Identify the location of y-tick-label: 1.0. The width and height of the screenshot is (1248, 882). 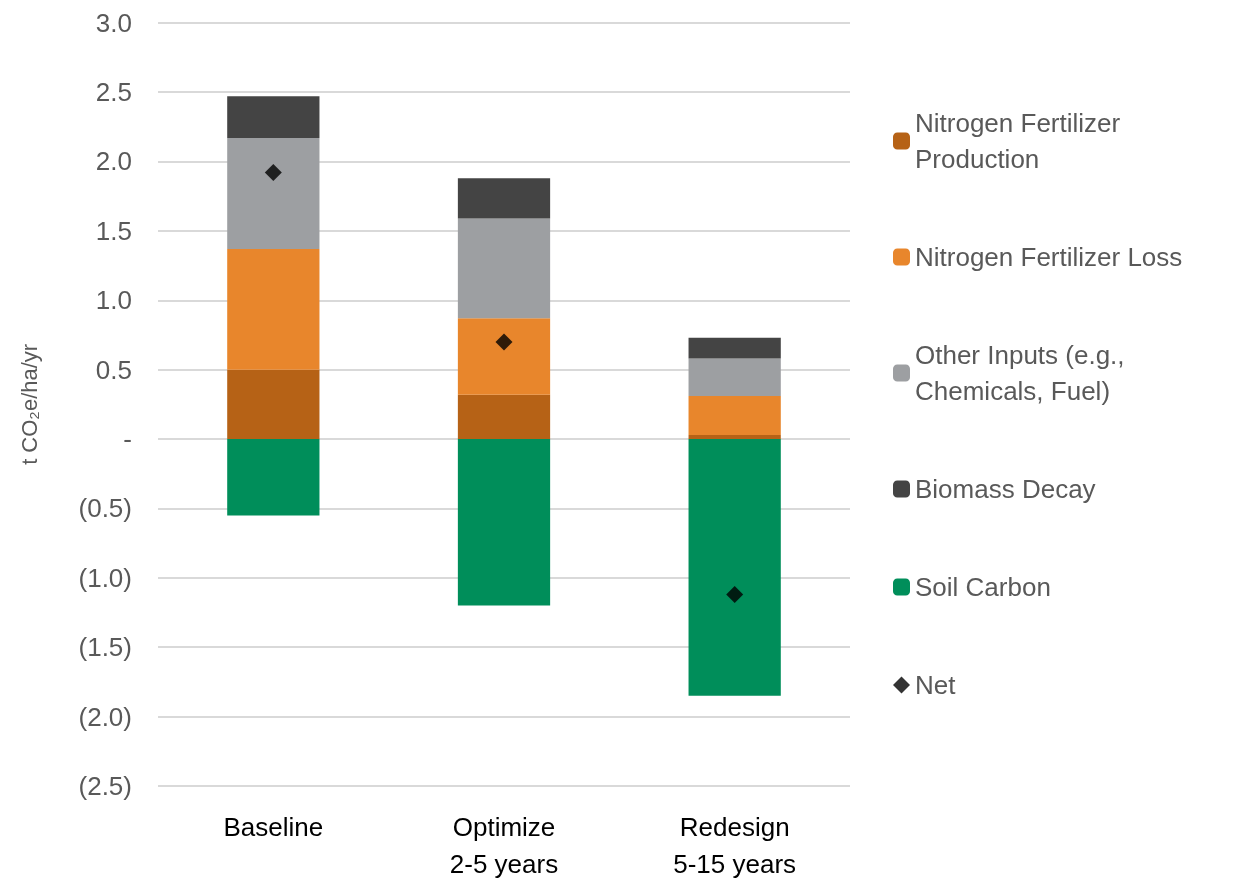
(113, 300).